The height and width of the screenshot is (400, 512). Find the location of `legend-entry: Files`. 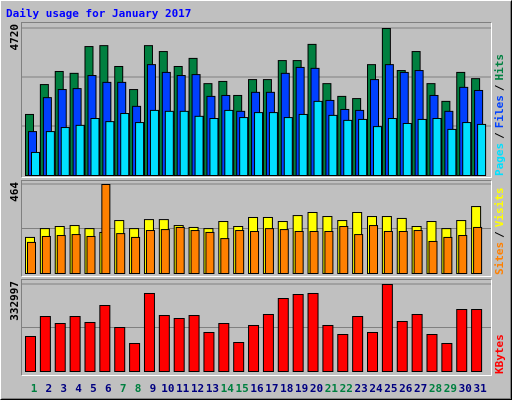

legend-entry: Files is located at coordinates (499, 111).